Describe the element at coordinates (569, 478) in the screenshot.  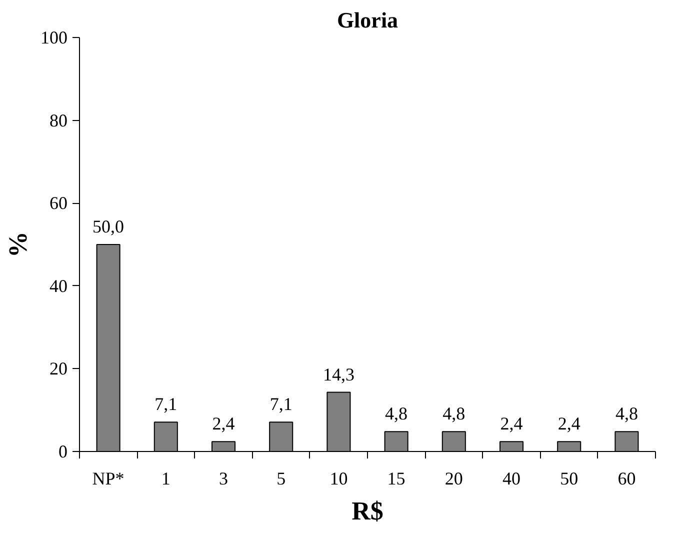
I see `x-tick-label: 50` at that location.